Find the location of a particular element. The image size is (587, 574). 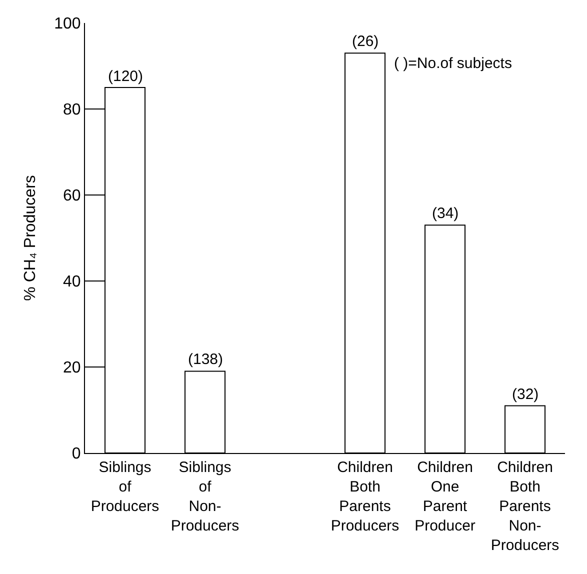

y-axis-title: % CH₄ Producers is located at coordinates (30, 238).